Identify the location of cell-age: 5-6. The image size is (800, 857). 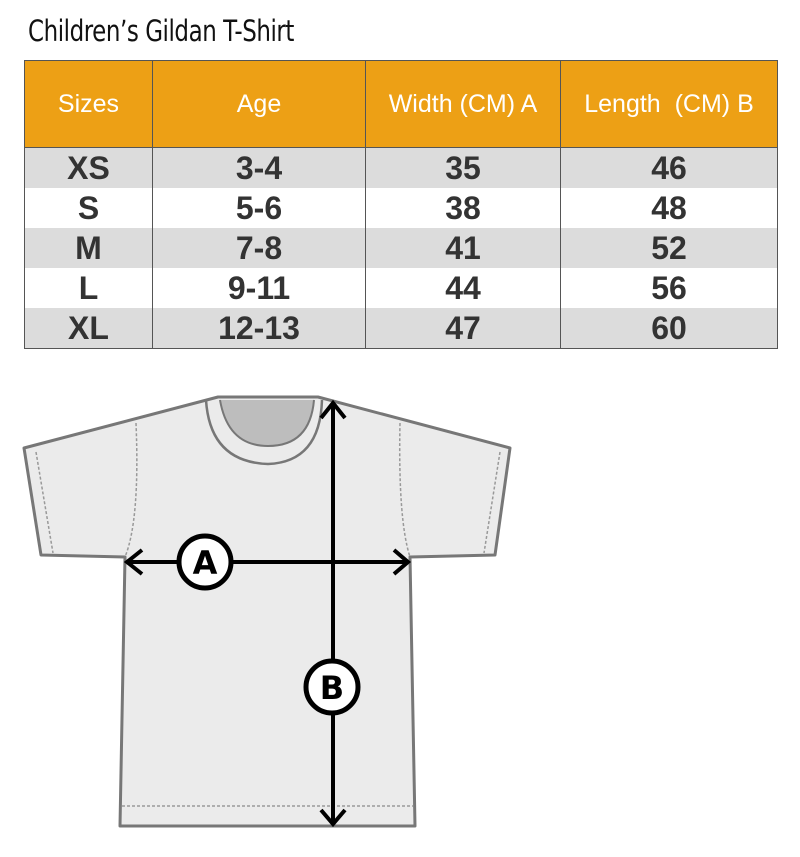
(259, 208).